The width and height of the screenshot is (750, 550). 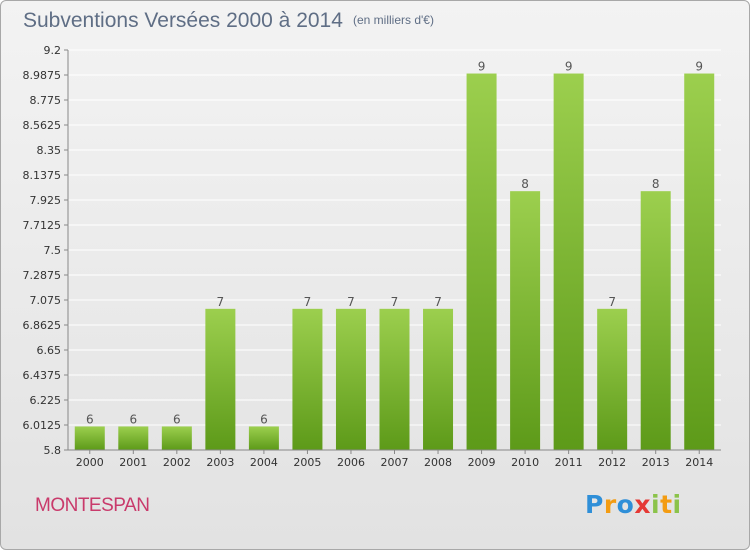 What do you see at coordinates (53, 50) in the screenshot?
I see `y-tick-label: 9.2` at bounding box center [53, 50].